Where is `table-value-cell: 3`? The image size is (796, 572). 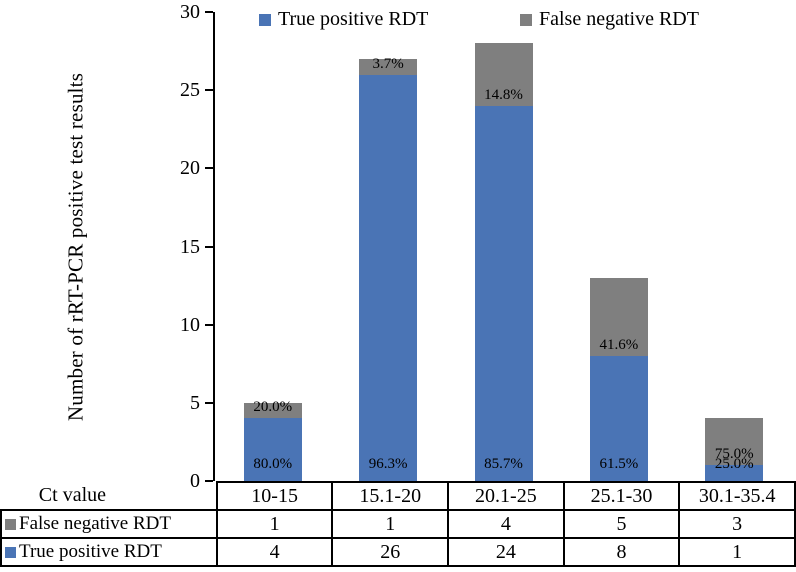
table-value-cell: 3 is located at coordinates (737, 524).